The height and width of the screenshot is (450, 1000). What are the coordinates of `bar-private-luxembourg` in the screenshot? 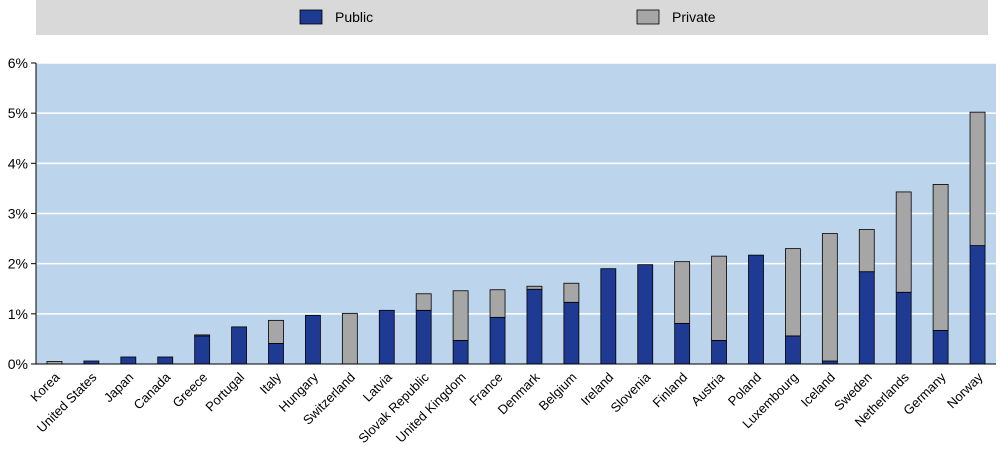 It's located at (793, 292).